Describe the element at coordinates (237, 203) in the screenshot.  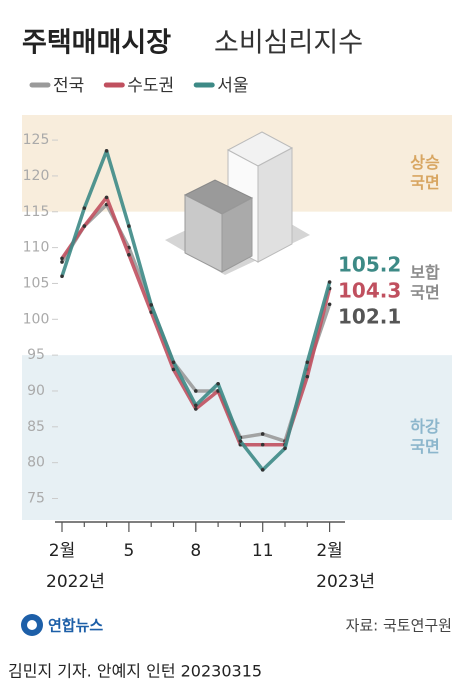
I see `building-illustration` at that location.